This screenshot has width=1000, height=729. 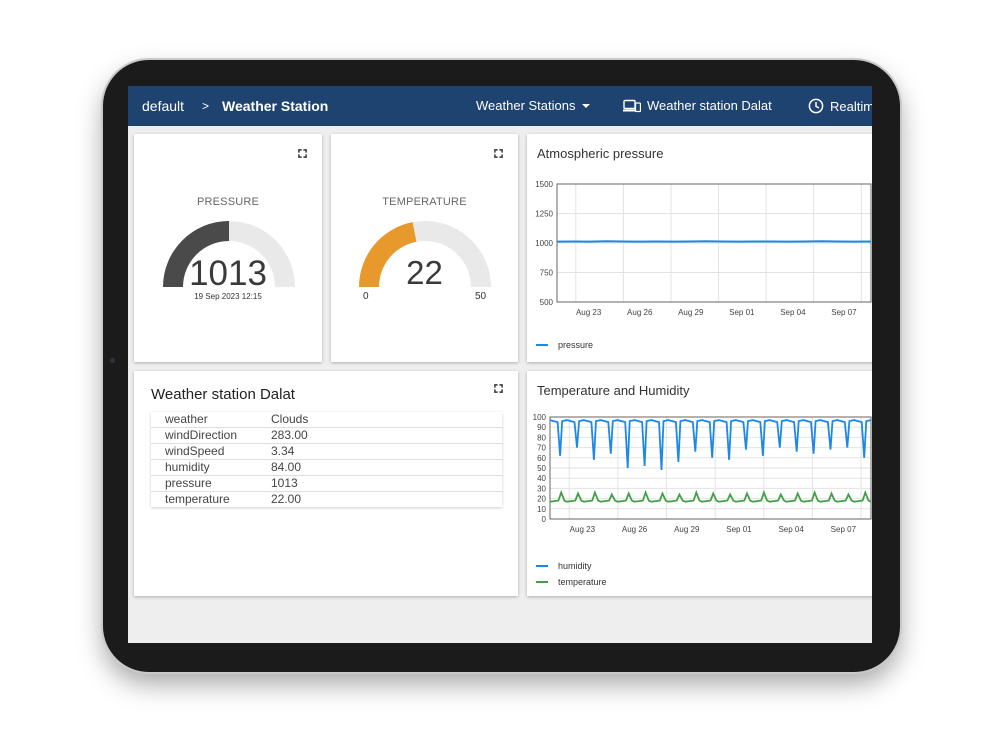 I want to click on table-row: pressure 1013, so click(x=326, y=483).